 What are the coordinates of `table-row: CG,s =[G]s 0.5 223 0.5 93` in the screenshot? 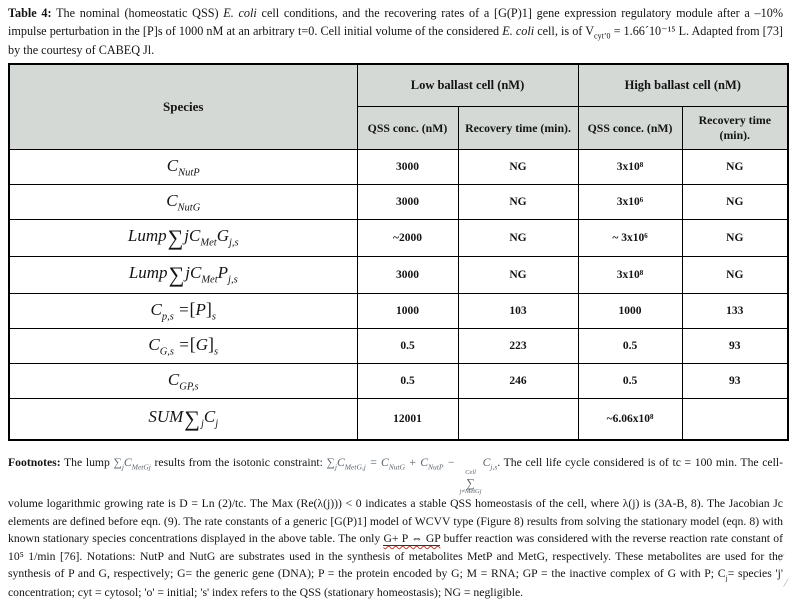 It's located at (398, 346).